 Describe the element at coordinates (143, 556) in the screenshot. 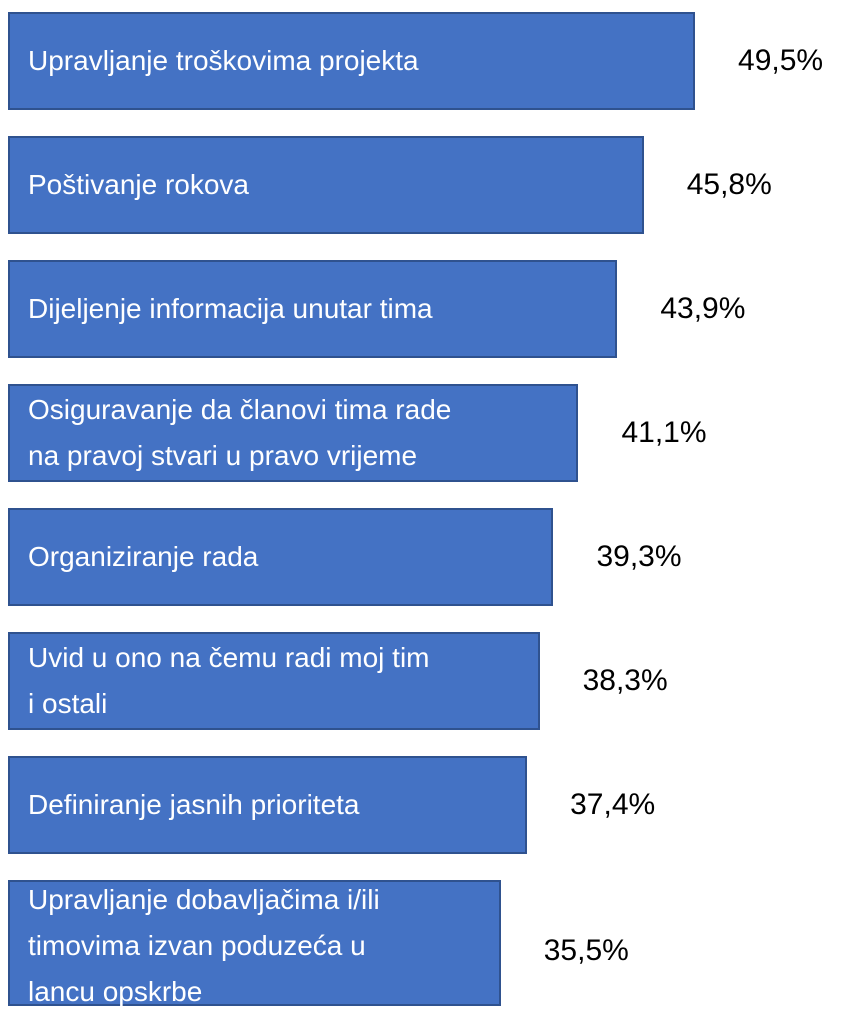

I see `bar-label: Organiziranje rada` at that location.